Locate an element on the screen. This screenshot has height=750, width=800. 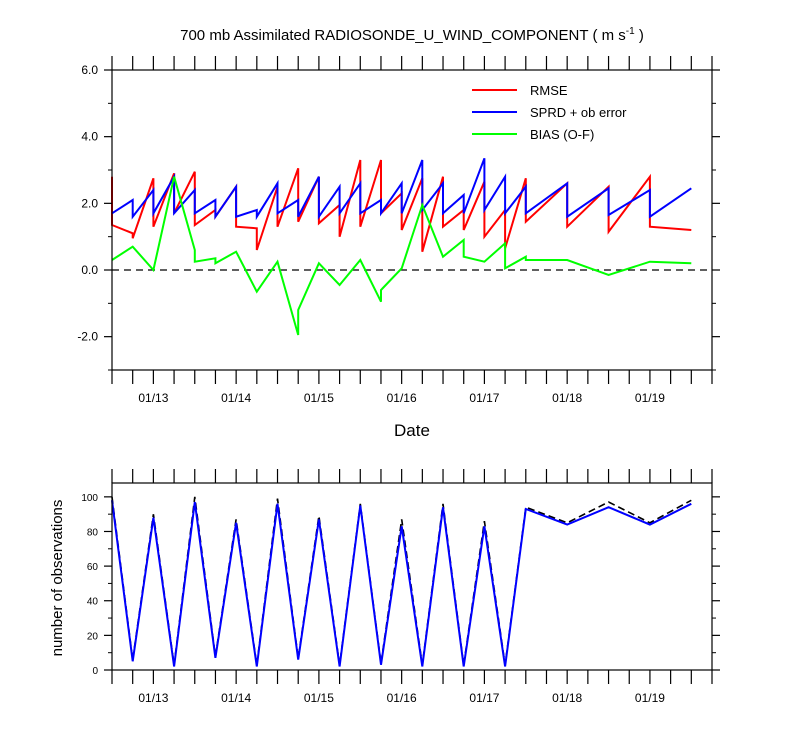
bottom-y-tick-label: 60 is located at coordinates (93, 567).